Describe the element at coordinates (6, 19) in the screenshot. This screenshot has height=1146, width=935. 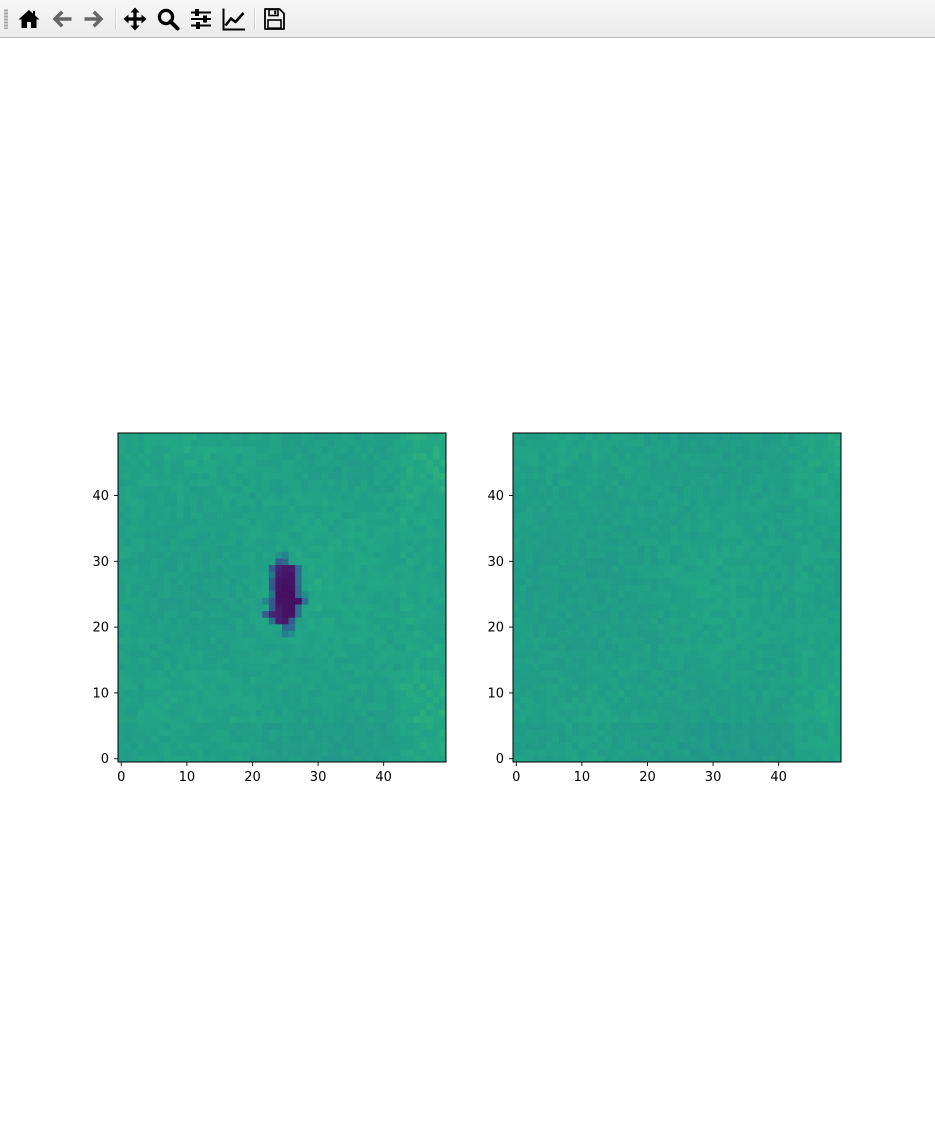
I see `toolbar-grip-handle` at that location.